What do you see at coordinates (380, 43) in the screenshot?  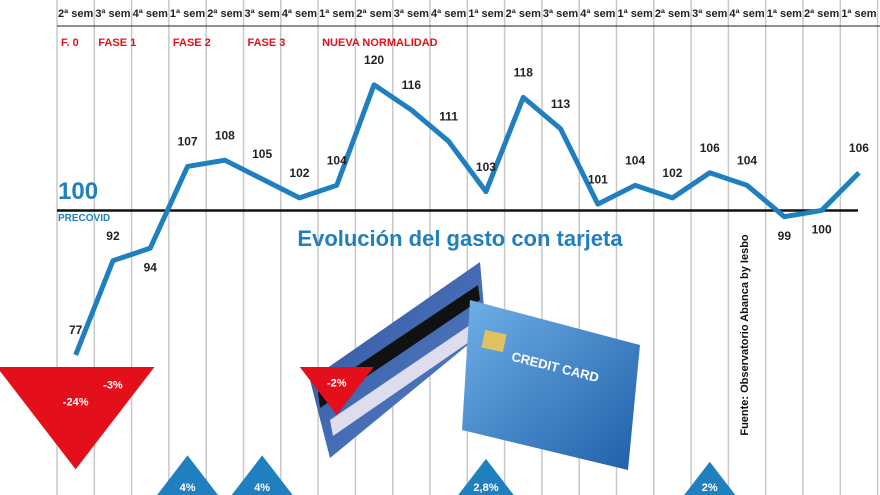 I see `phase-label: NUEVA NORMALIDAD` at bounding box center [380, 43].